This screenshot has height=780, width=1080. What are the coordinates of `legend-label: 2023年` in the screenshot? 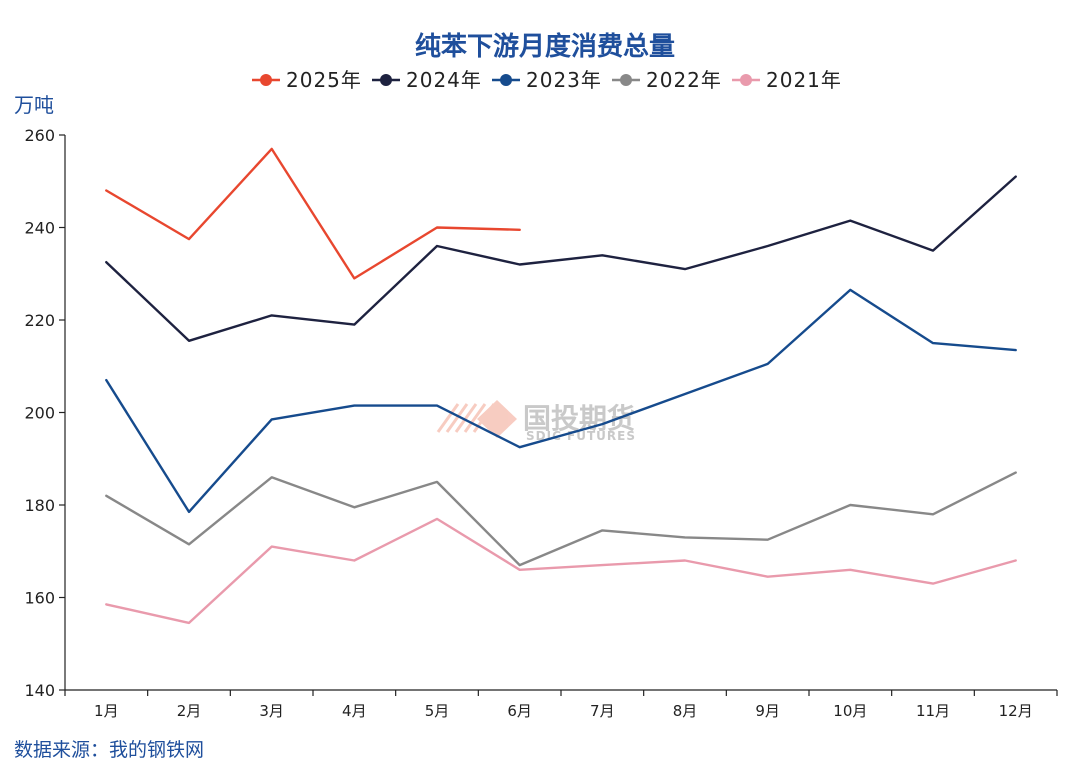 It's located at (564, 80).